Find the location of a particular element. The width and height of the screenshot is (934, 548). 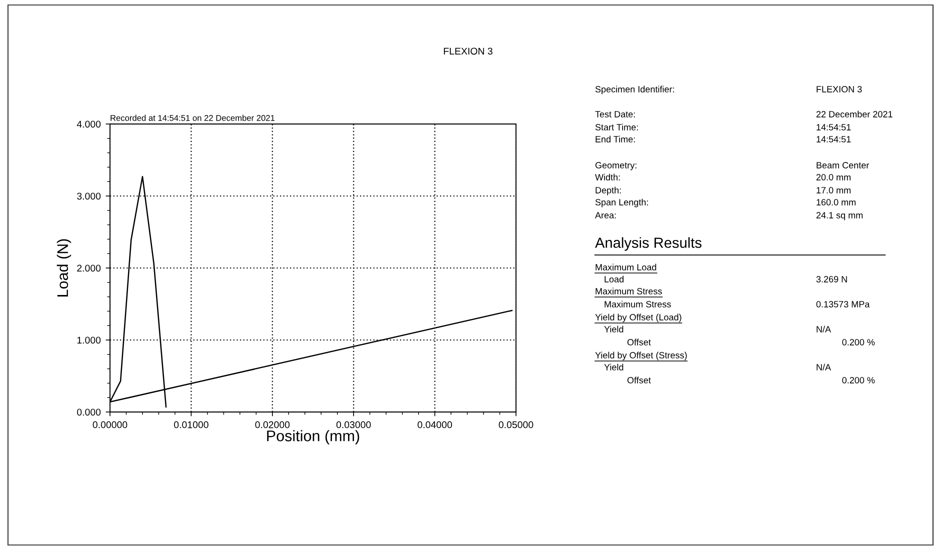

text: 20.0 mm is located at coordinates (833, 177).